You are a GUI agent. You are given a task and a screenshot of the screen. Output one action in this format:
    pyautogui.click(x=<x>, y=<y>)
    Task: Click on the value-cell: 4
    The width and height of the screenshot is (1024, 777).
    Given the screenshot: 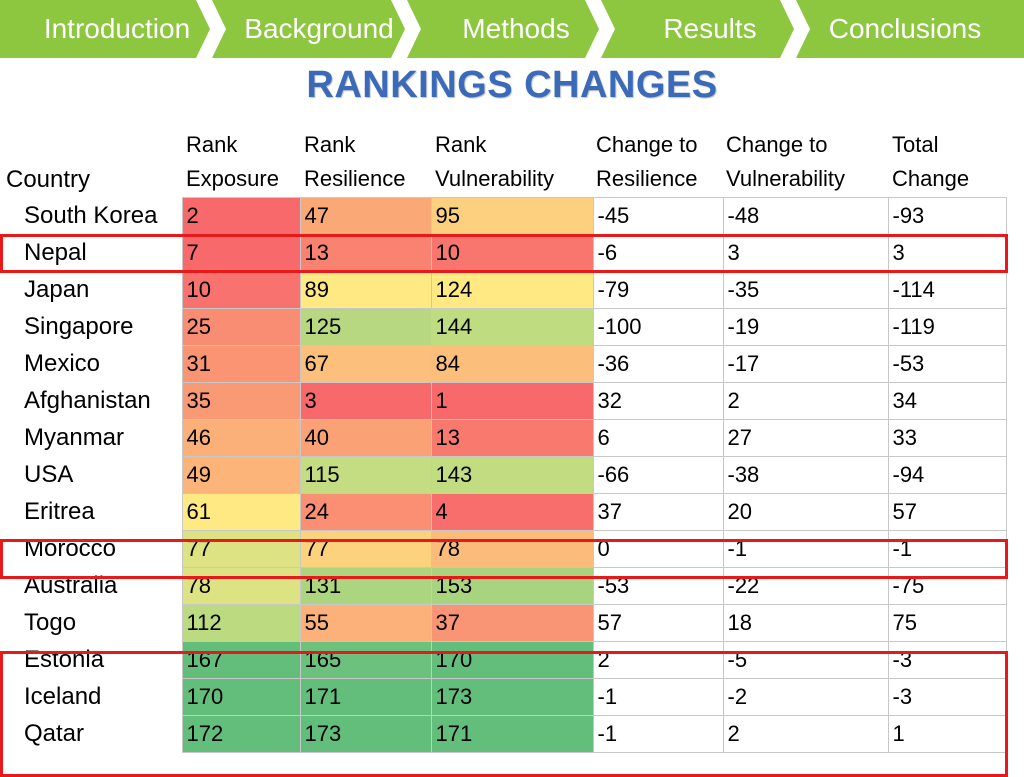 What is the action you would take?
    pyautogui.click(x=512, y=512)
    